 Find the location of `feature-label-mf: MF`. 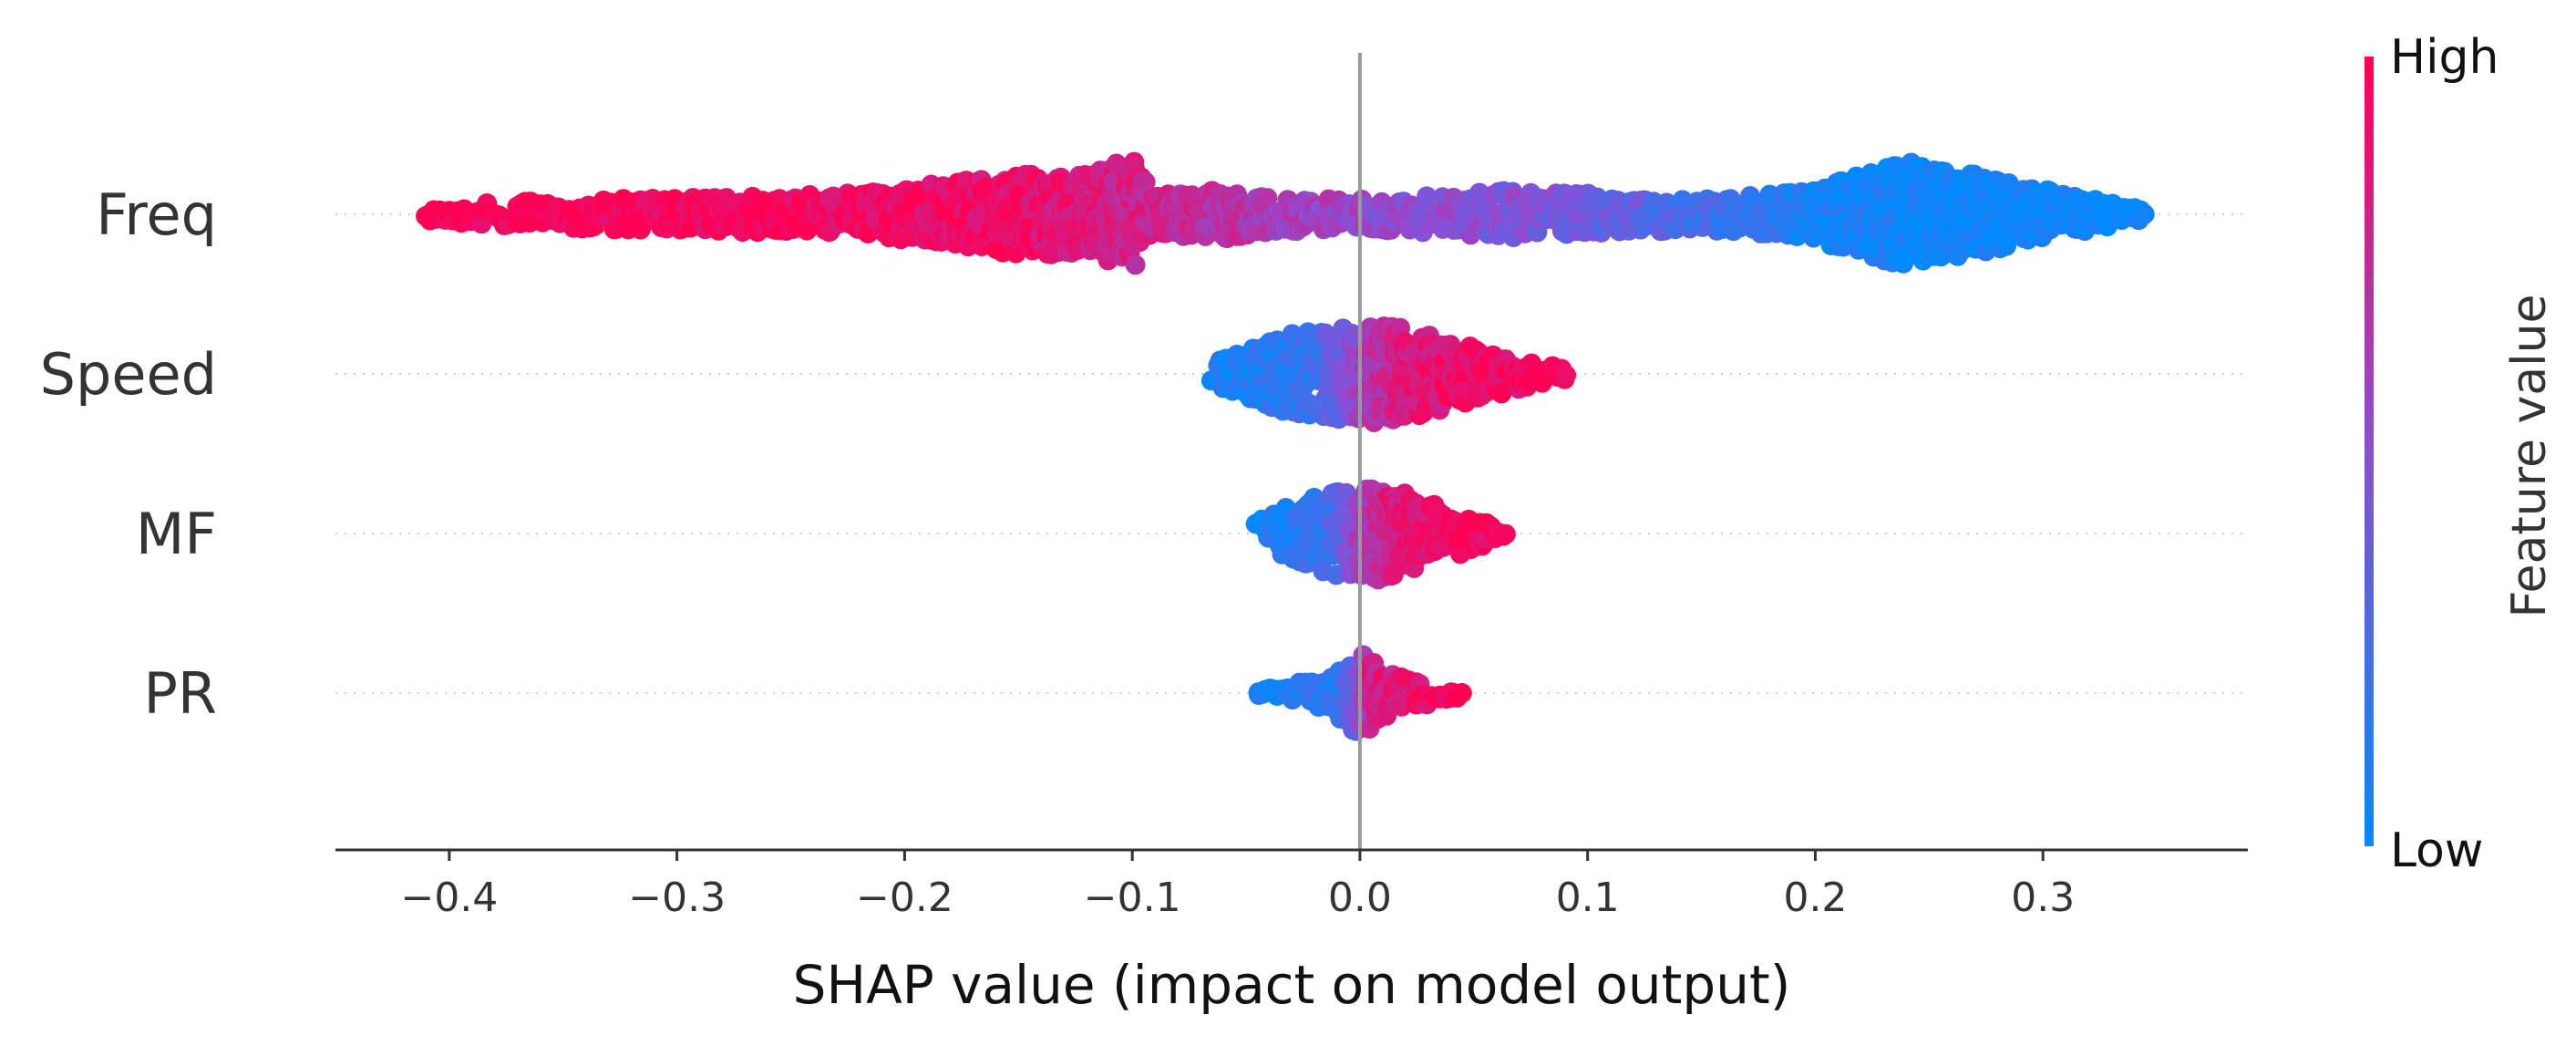

feature-label-mf: MF is located at coordinates (176, 534).